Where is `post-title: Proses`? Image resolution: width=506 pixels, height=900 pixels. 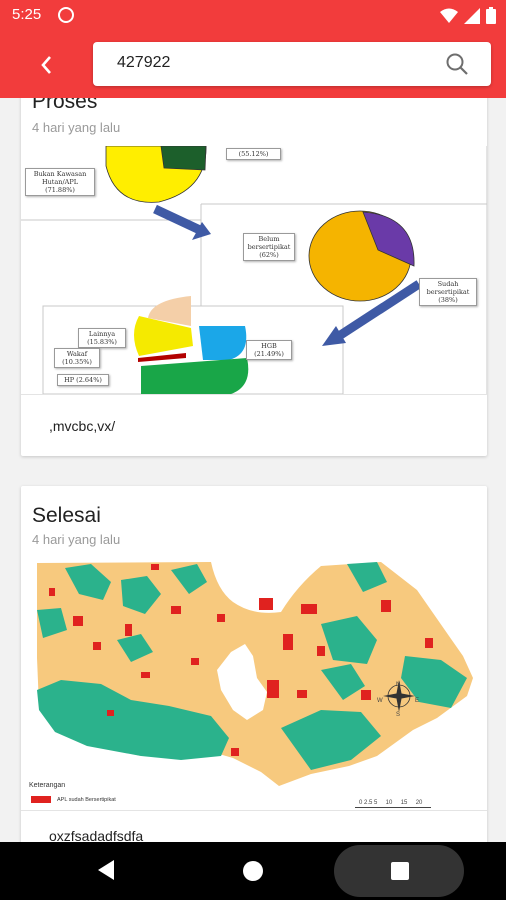
post-title: Proses is located at coordinates (65, 105).